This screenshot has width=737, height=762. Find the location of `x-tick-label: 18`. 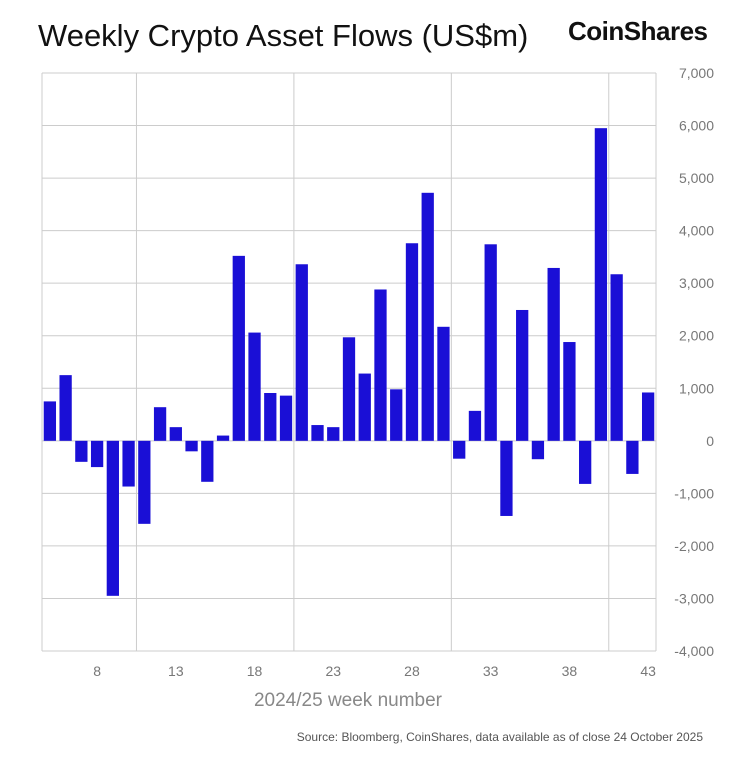

x-tick-label: 18 is located at coordinates (255, 671).